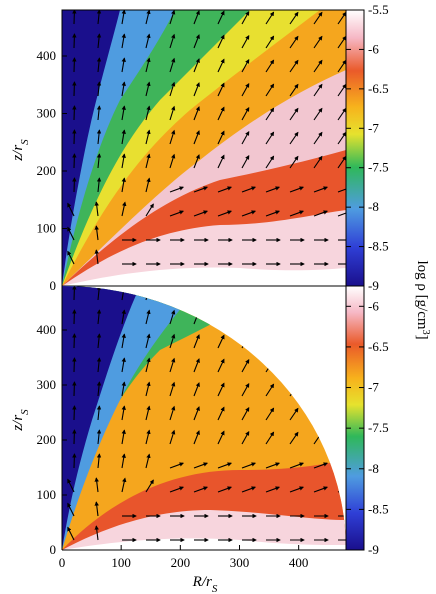 The width and height of the screenshot is (436, 594). Describe the element at coordinates (53, 285) in the screenshot. I see `y-tick-label: 0` at that location.